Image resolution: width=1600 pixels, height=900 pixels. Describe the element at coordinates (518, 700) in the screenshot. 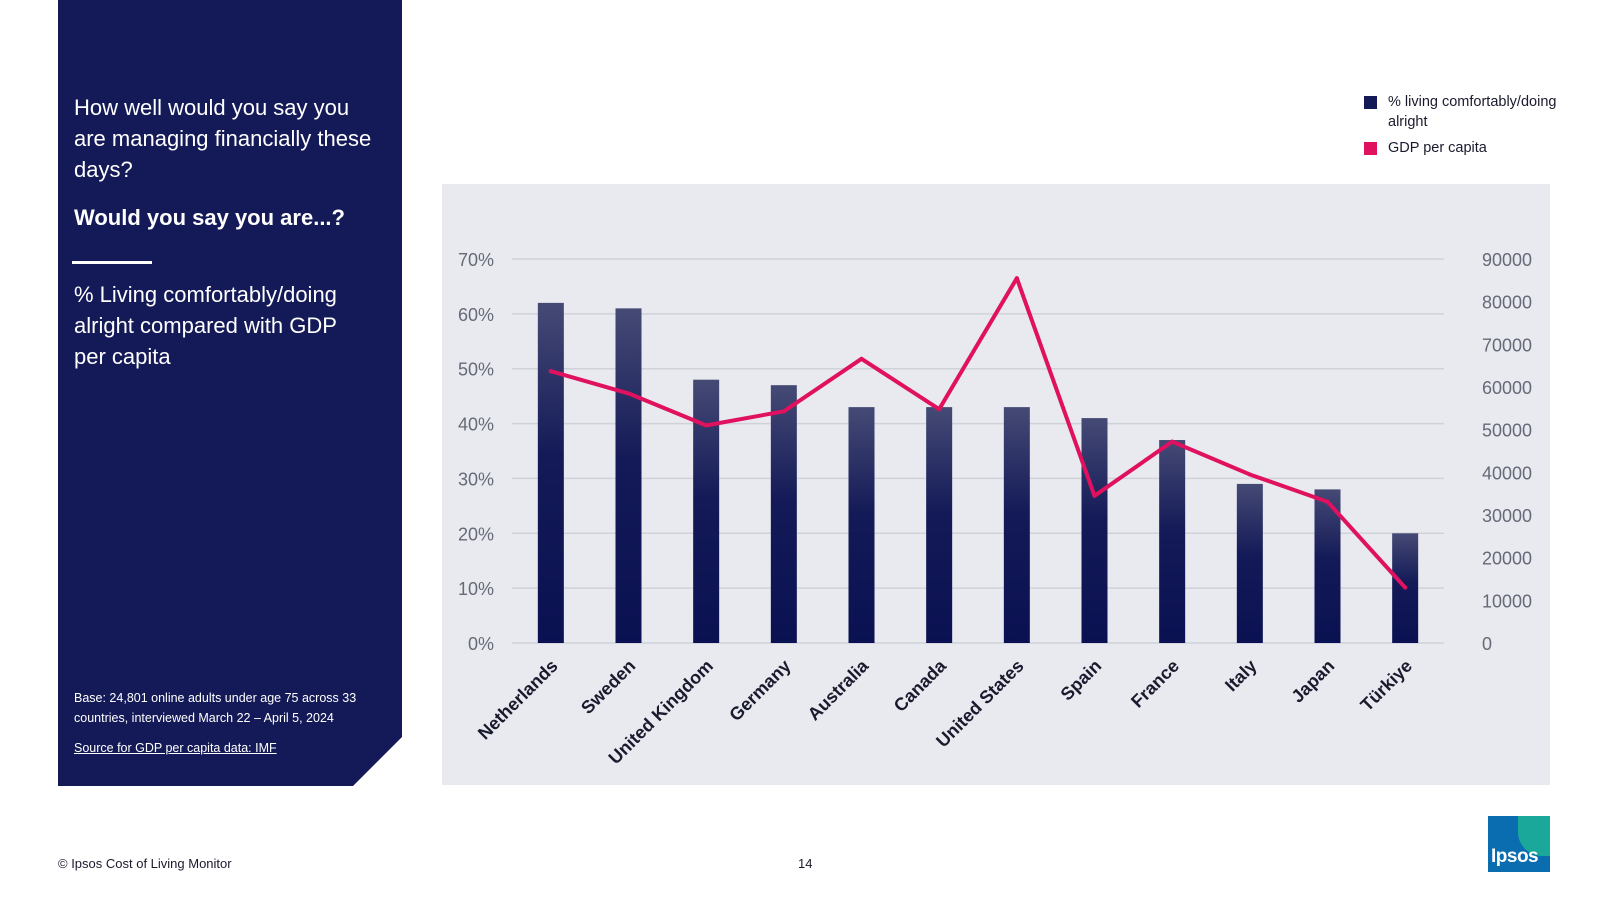

I see `x-category-label: Netherlands` at that location.